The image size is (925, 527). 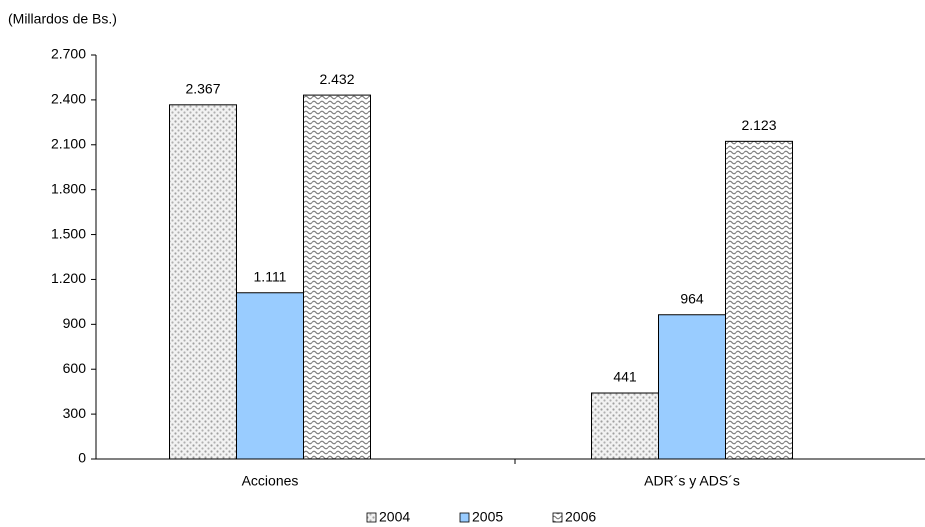 What do you see at coordinates (692, 298) in the screenshot?
I see `value-label: 964` at bounding box center [692, 298].